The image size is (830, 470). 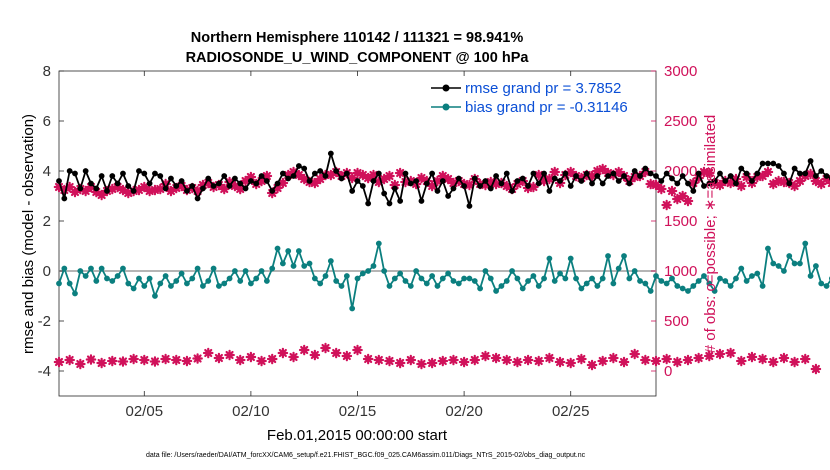 I want to click on x-tick-label: 02/15, so click(x=358, y=411).